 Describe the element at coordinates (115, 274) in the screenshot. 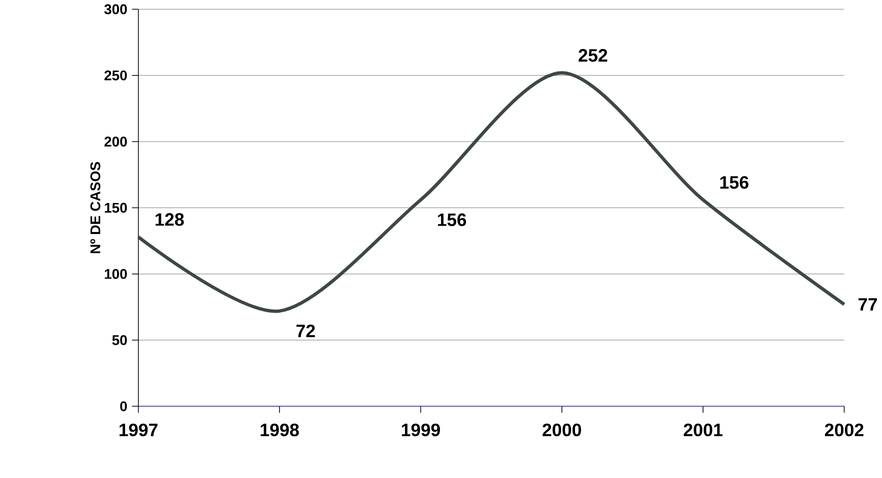

I see `y-tick-label: 100` at that location.